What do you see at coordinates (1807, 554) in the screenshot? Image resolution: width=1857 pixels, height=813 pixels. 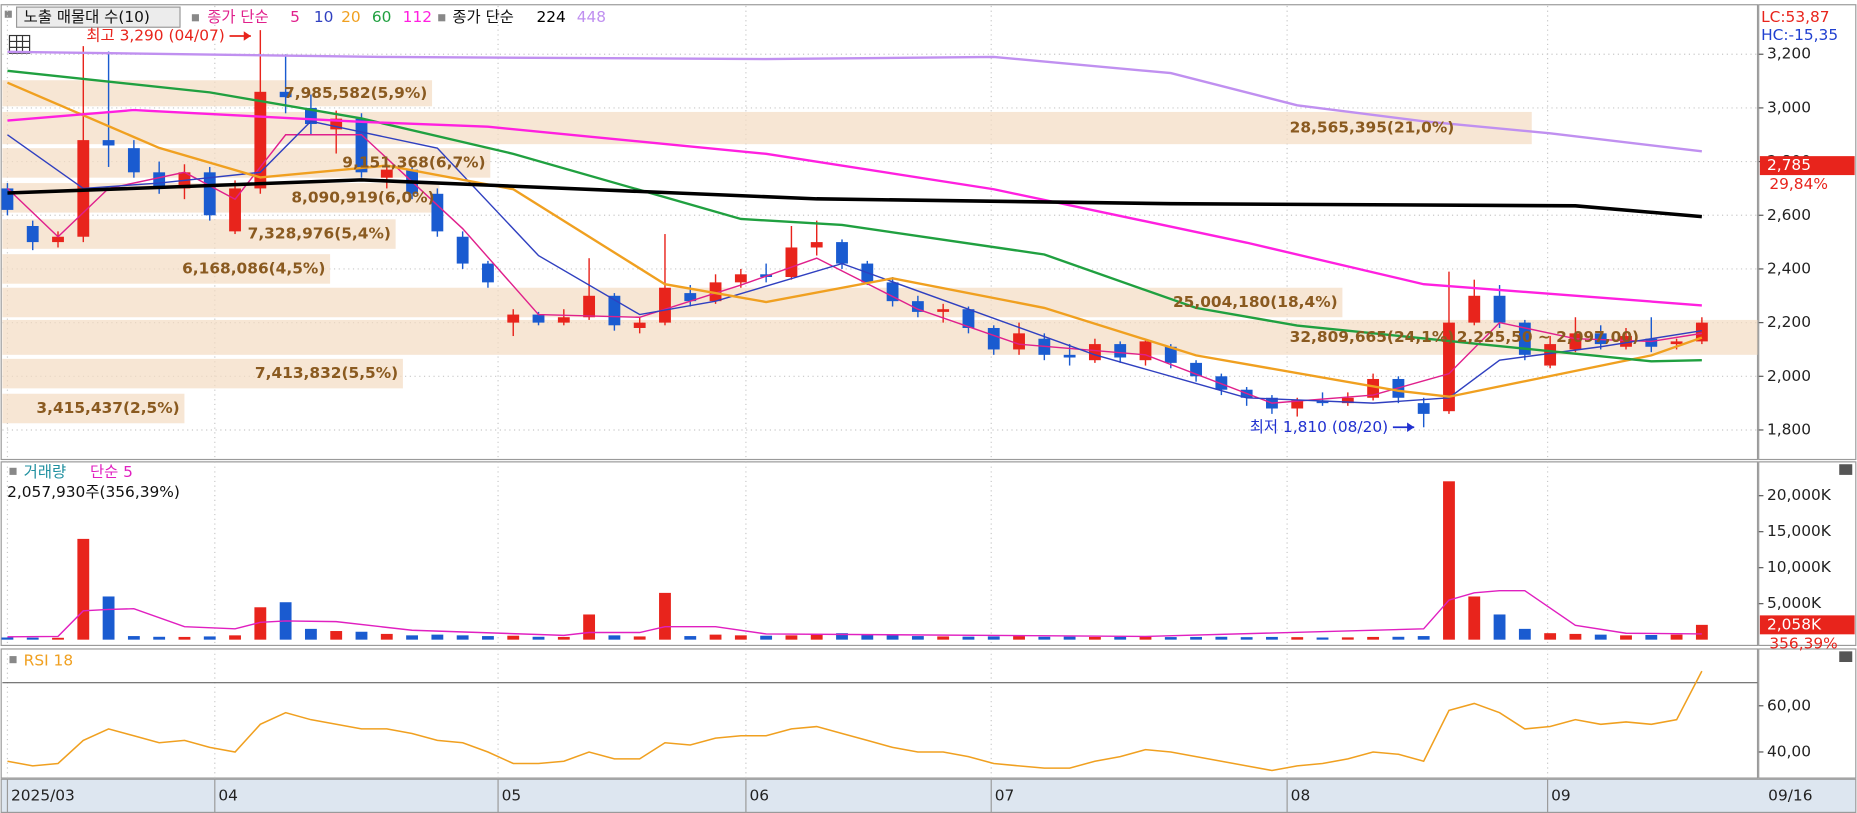 I see `volume-axis` at bounding box center [1807, 554].